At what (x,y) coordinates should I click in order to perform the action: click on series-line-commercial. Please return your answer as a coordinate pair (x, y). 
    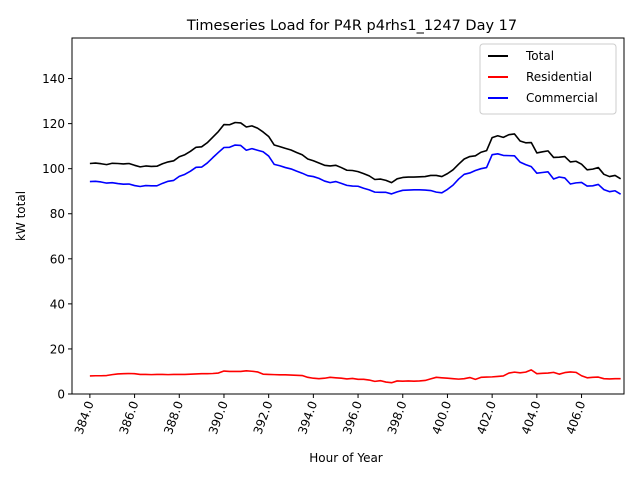
    Looking at the image, I should click on (355, 169).